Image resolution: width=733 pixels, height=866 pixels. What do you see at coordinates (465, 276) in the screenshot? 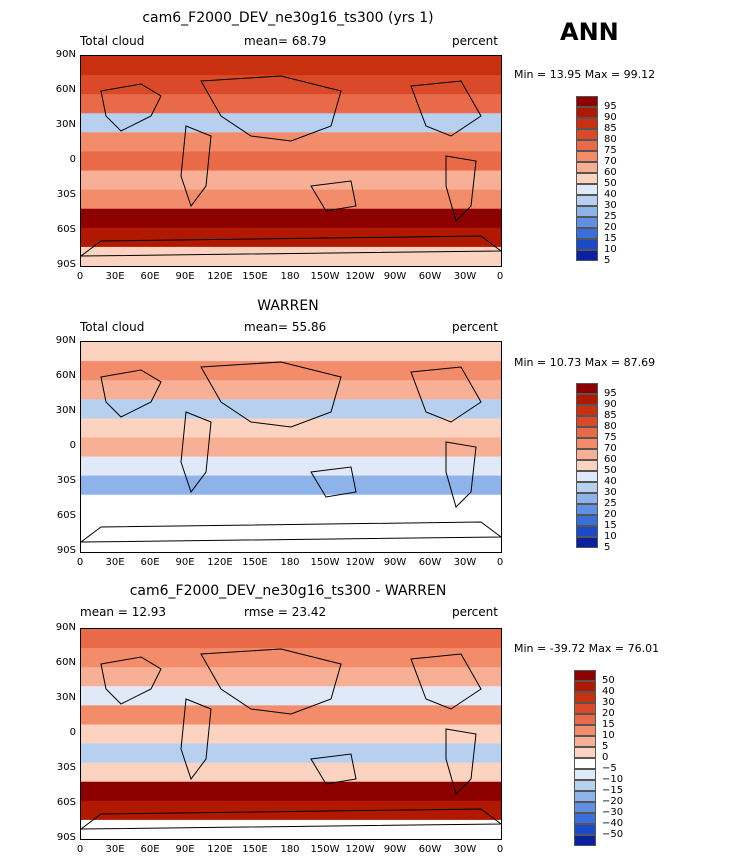
I see `x-tick-label: 30W` at bounding box center [465, 276].